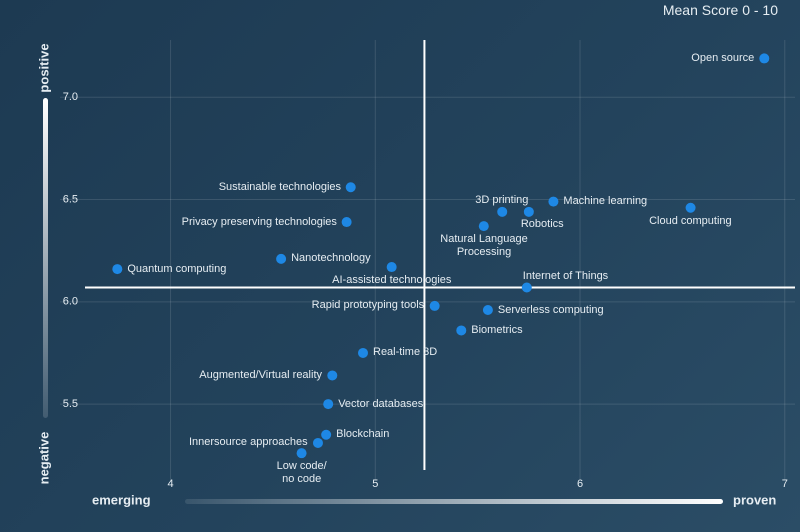 The width and height of the screenshot is (800, 532). What do you see at coordinates (280, 186) in the screenshot?
I see `point-label: Sustainable technologies` at bounding box center [280, 186].